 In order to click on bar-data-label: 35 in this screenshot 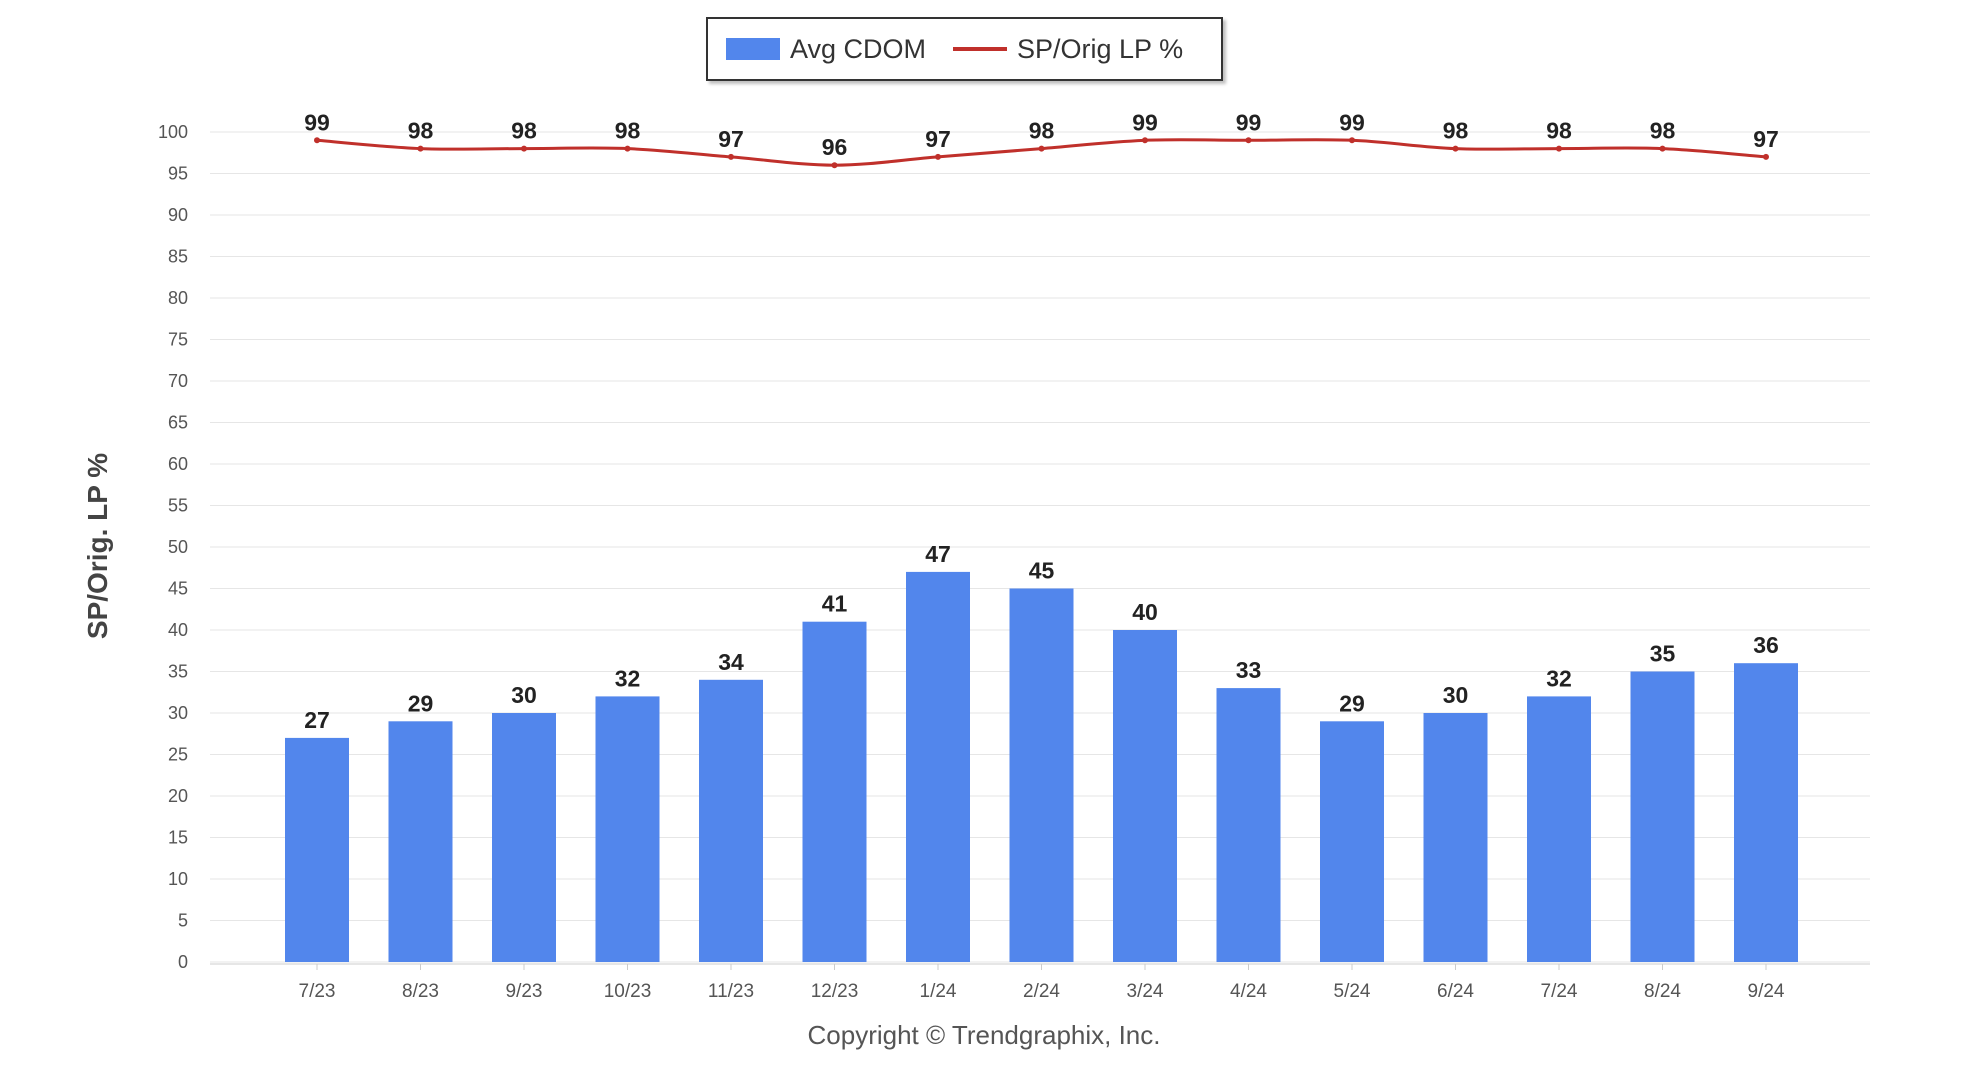, I will do `click(1663, 654)`.